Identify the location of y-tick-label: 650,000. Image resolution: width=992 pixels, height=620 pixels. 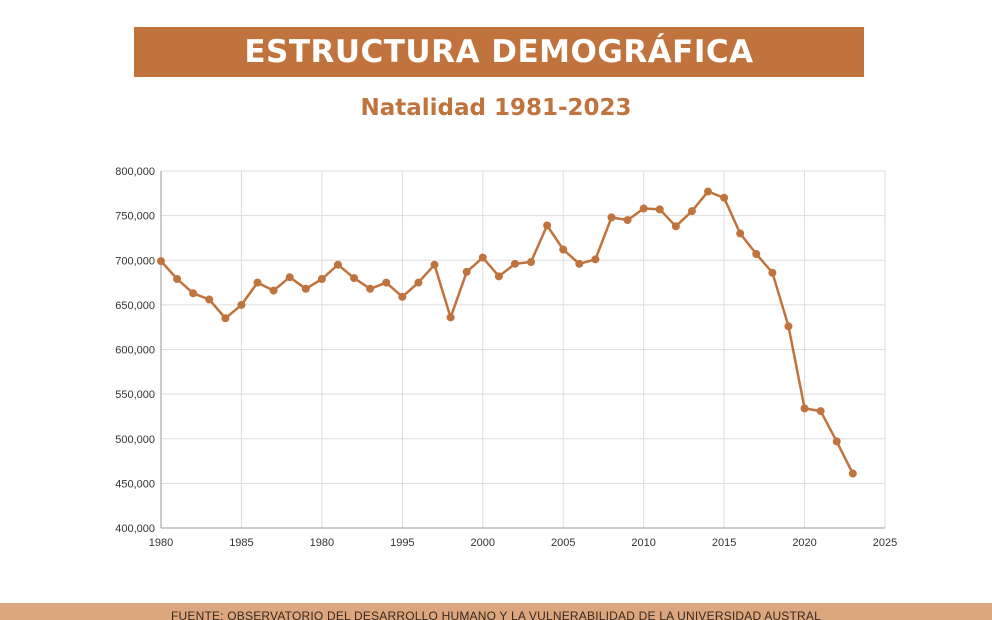
(135, 306).